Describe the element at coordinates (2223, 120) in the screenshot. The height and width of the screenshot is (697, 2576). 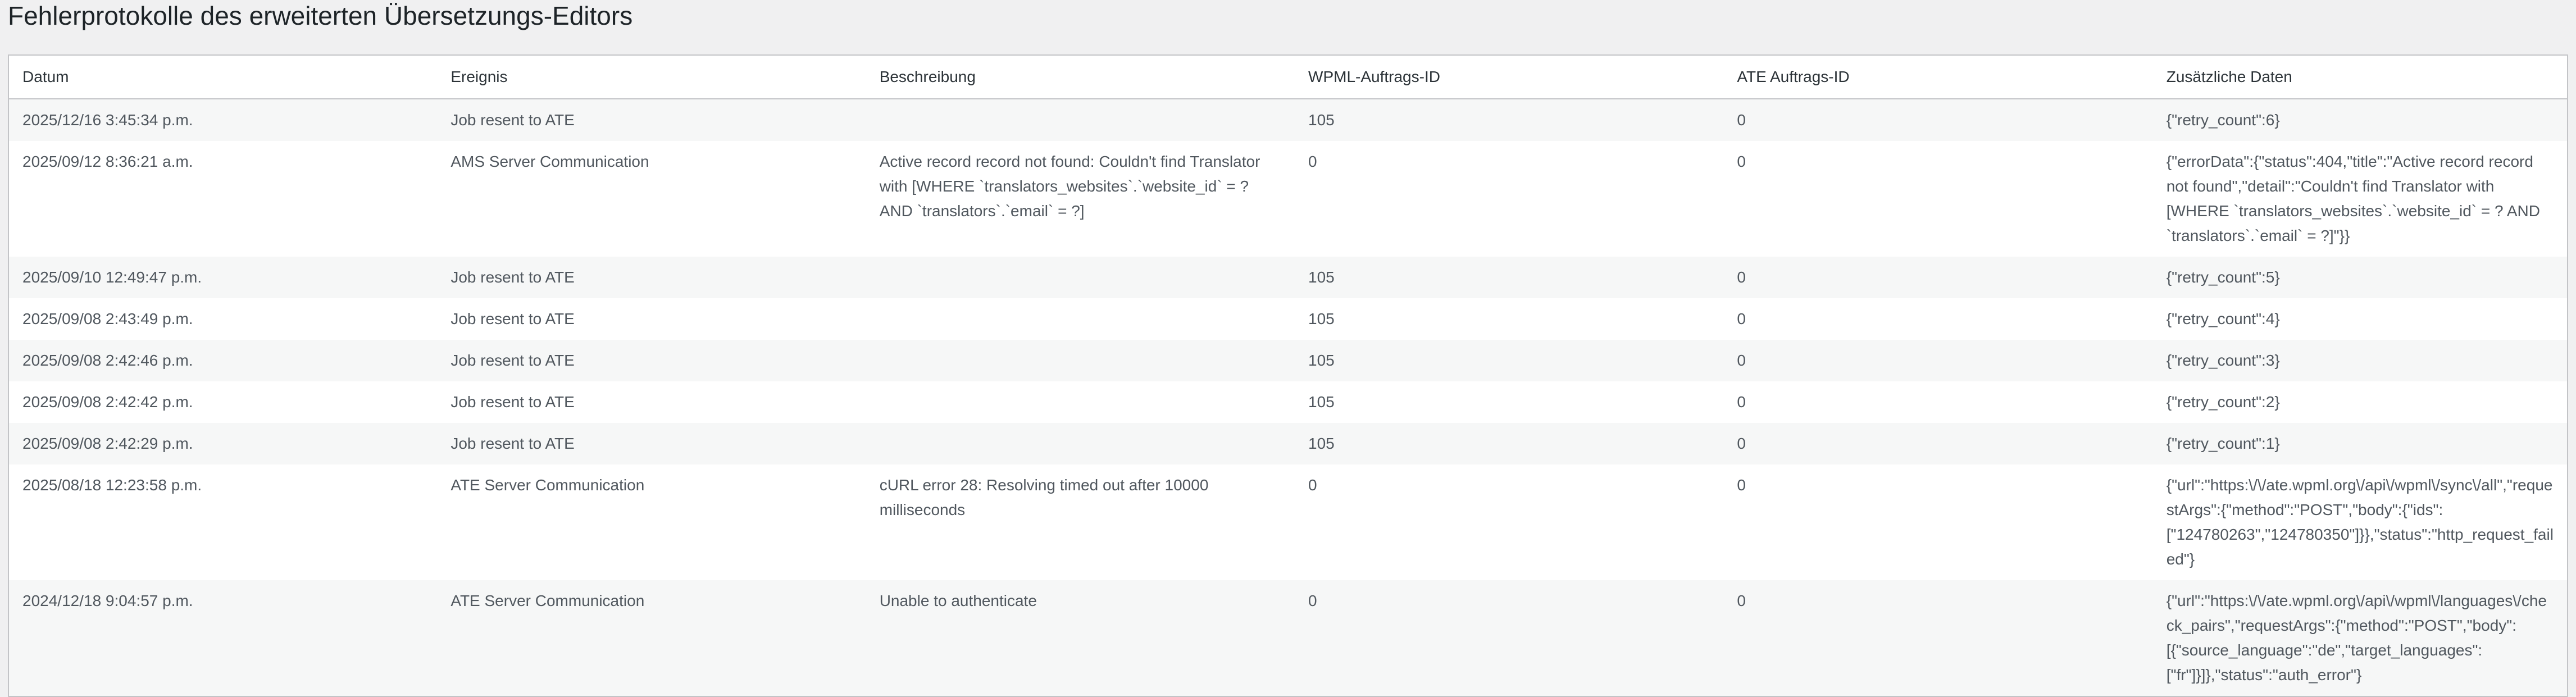
I see `cell-additional-data: {"retry_count":6}` at that location.